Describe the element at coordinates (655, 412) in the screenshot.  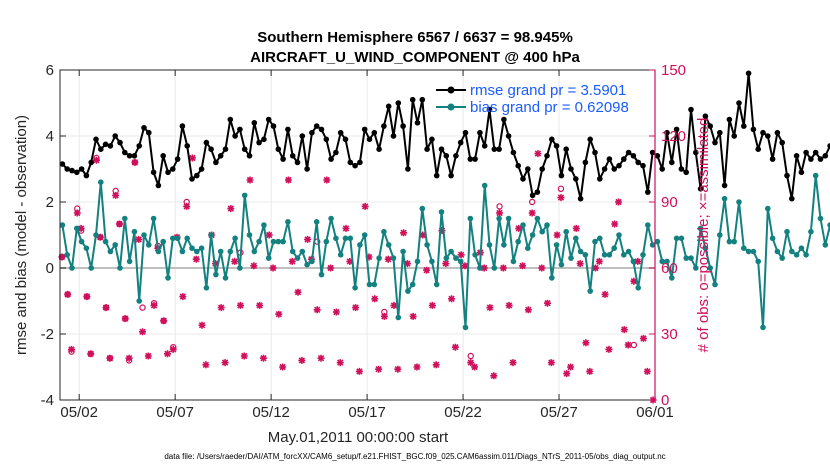
I see `x-tick-label: 06/01` at that location.